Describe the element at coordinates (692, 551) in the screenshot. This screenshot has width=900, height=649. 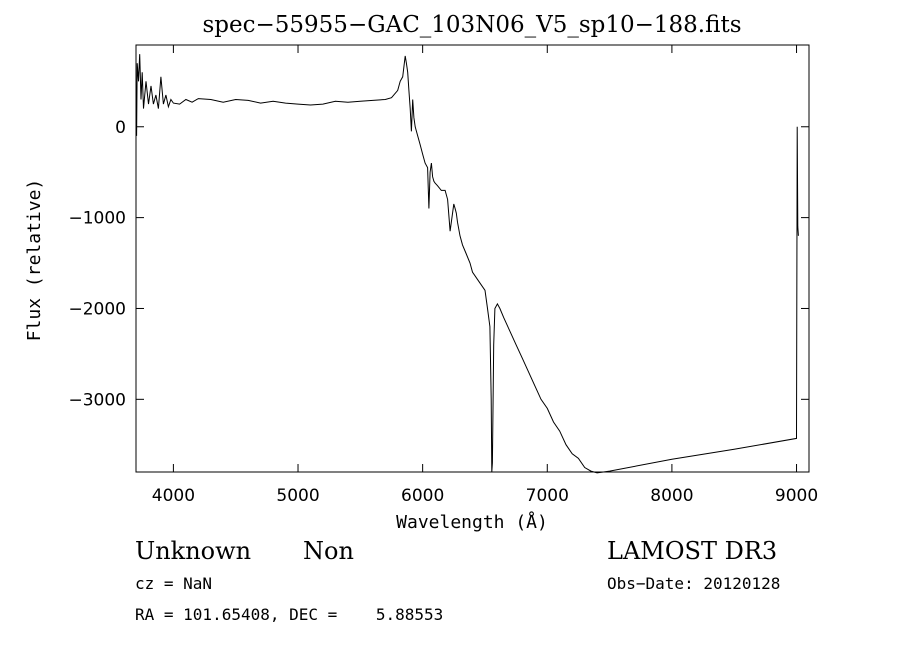
I see `survey-label: LAMOST DR3` at that location.